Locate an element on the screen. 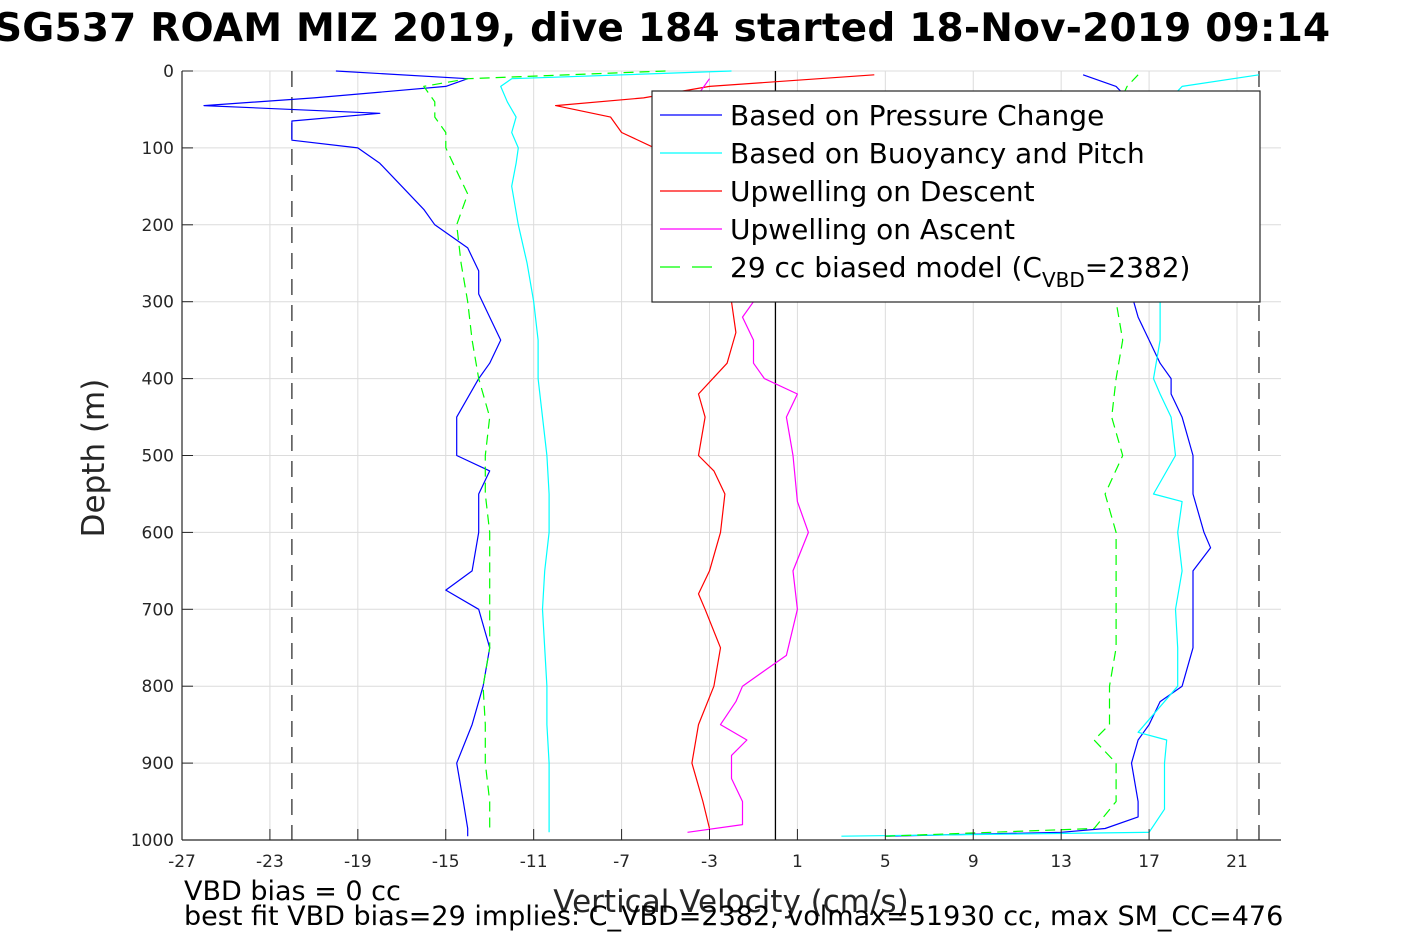 The height and width of the screenshot is (945, 1417). legend-entry-label: Based on Pressure Change is located at coordinates (917, 115).